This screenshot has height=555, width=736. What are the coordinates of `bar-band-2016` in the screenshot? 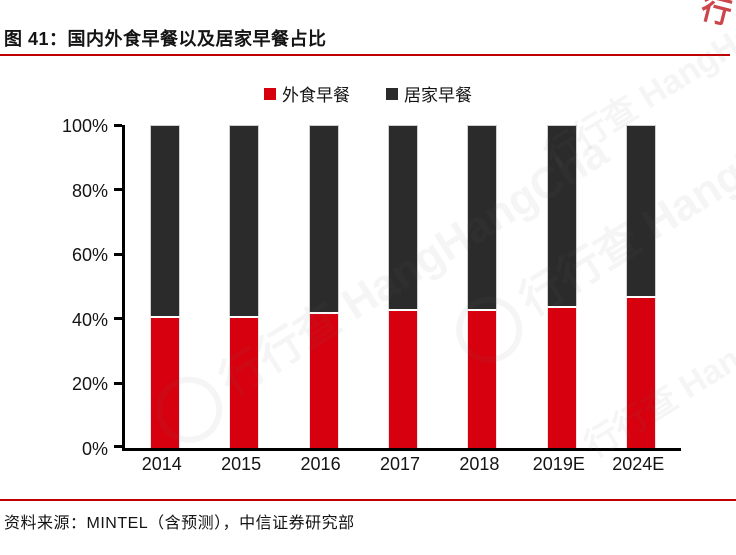 It's located at (323, 286).